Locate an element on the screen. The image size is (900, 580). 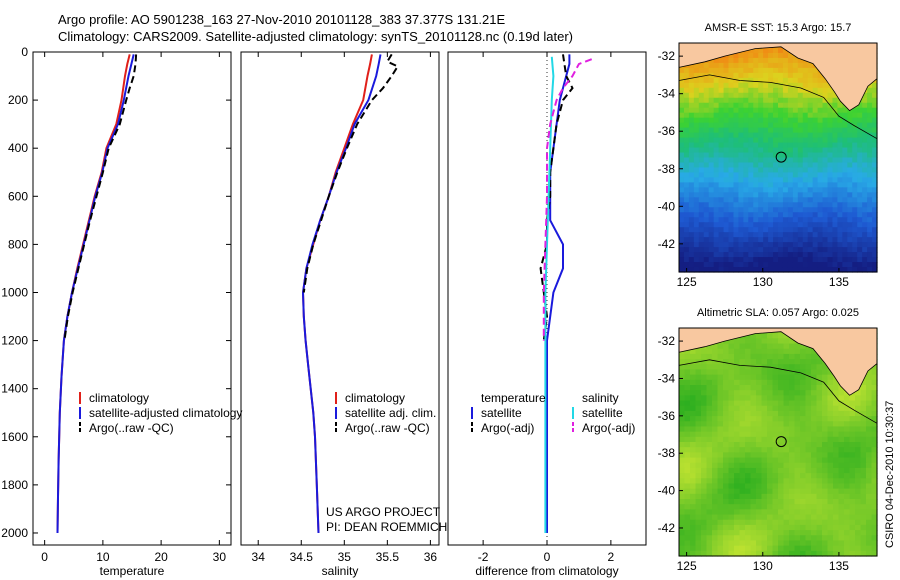
sst-map-panel: 125 130 135-32-34-36-38-40-42 is located at coordinates (768, 165).